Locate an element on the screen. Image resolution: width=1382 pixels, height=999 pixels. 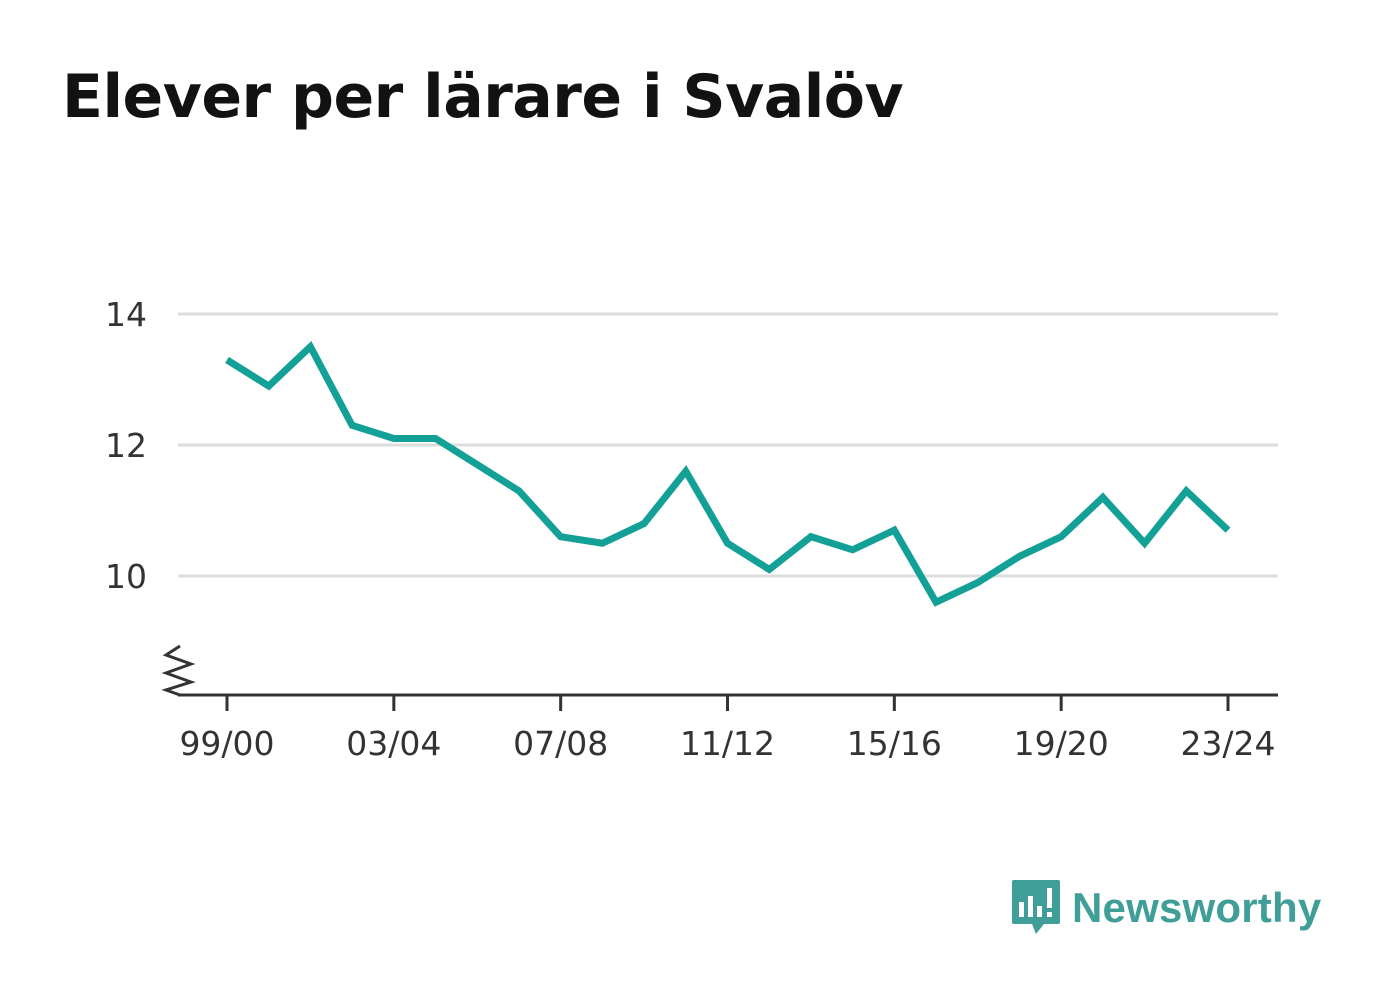
y-tick-label: 10 is located at coordinates (126, 576).